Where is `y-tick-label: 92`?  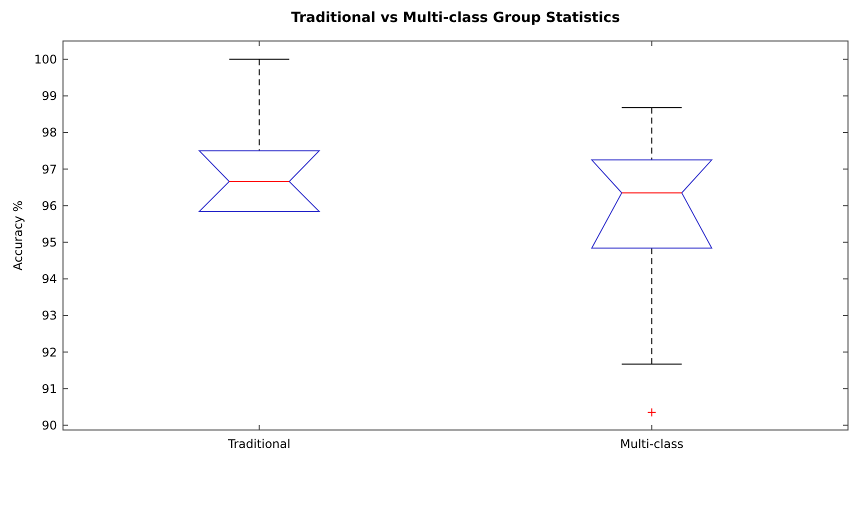
y-tick-label: 92 is located at coordinates (49, 352).